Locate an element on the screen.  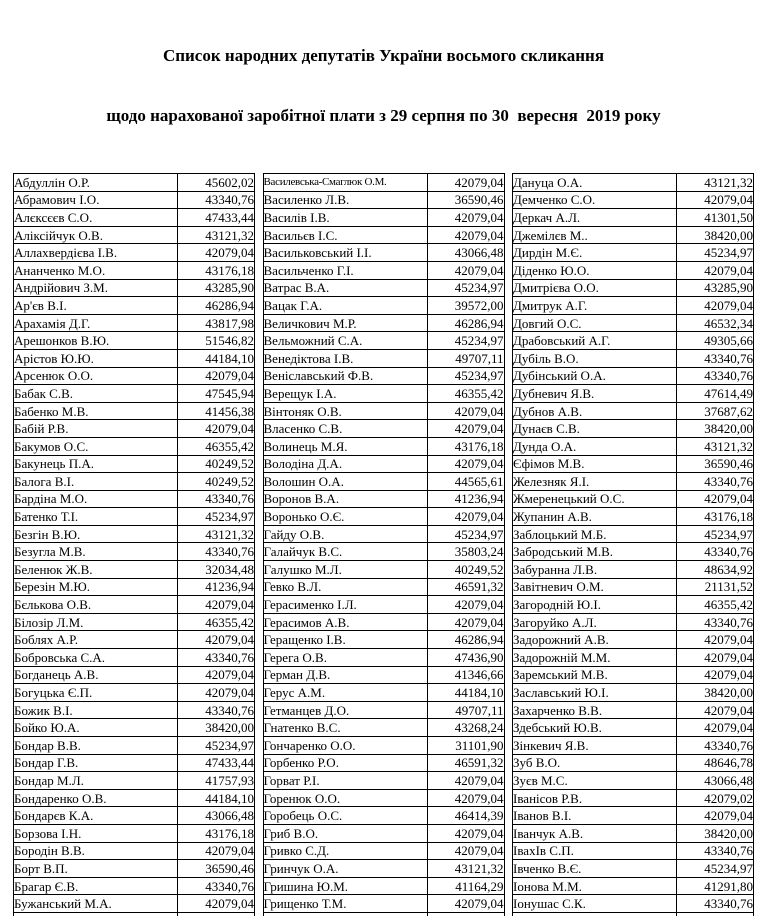
table-row: Арахамія Д.Г. 43817,98 is located at coordinates (134, 323).